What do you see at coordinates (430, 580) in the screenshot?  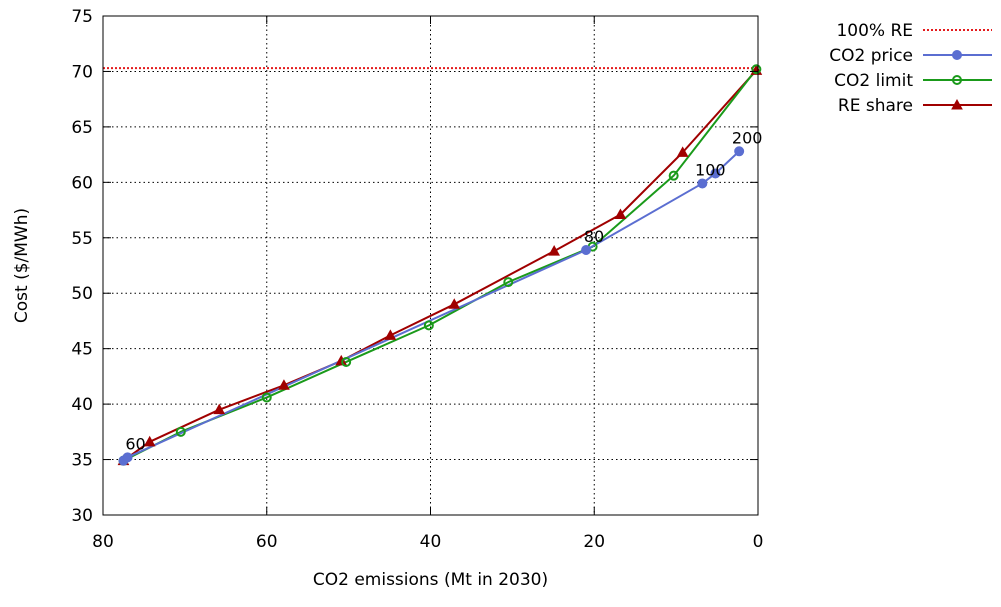 I see `x-axis-title: CO2 emissions (Mt in 2030)` at bounding box center [430, 580].